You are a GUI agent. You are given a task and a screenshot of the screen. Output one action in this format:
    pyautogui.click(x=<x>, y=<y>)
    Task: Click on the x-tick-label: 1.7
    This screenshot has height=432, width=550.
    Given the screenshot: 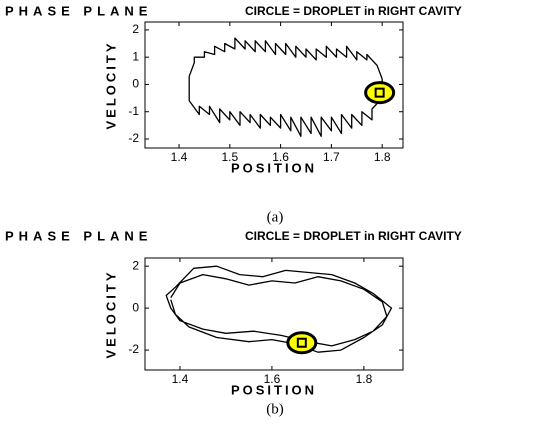 What is the action you would take?
    pyautogui.click(x=331, y=157)
    